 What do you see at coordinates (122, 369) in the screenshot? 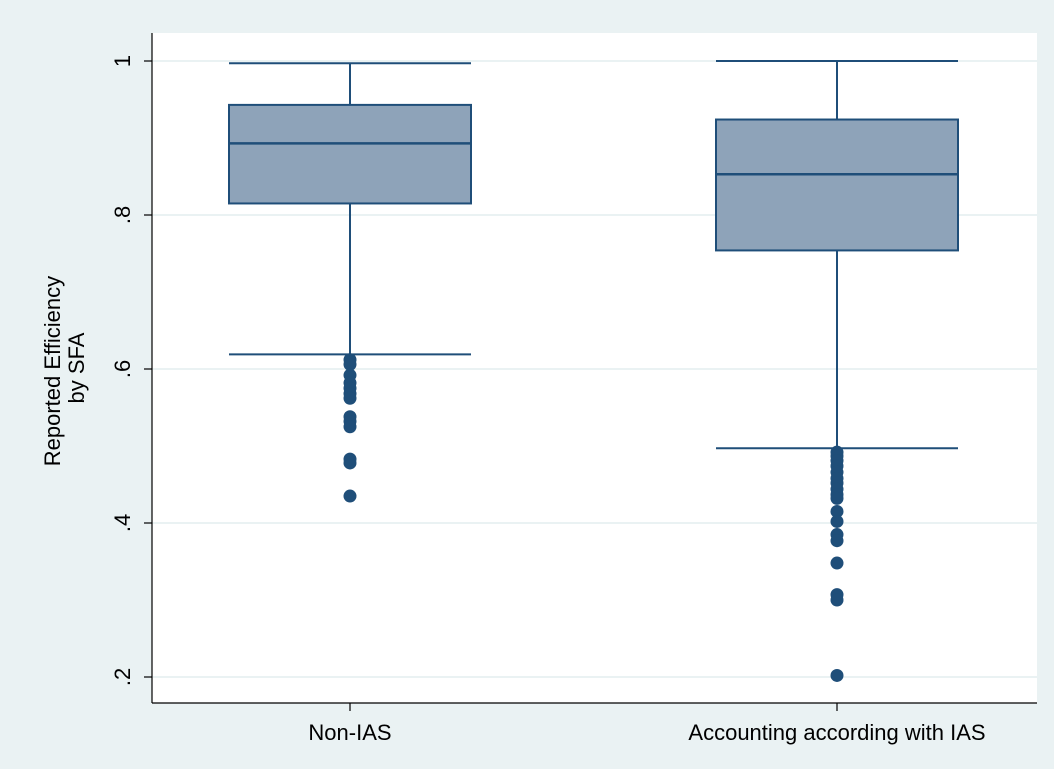
I see `y-tick-label: .6` at bounding box center [122, 369].